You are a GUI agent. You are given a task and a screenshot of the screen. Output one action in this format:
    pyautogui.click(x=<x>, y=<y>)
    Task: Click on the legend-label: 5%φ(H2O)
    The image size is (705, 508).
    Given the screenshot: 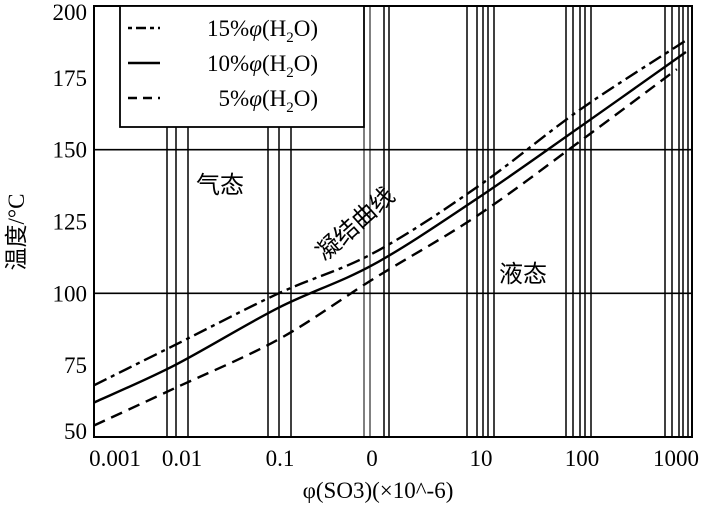 What is the action you would take?
    pyautogui.click(x=268, y=101)
    